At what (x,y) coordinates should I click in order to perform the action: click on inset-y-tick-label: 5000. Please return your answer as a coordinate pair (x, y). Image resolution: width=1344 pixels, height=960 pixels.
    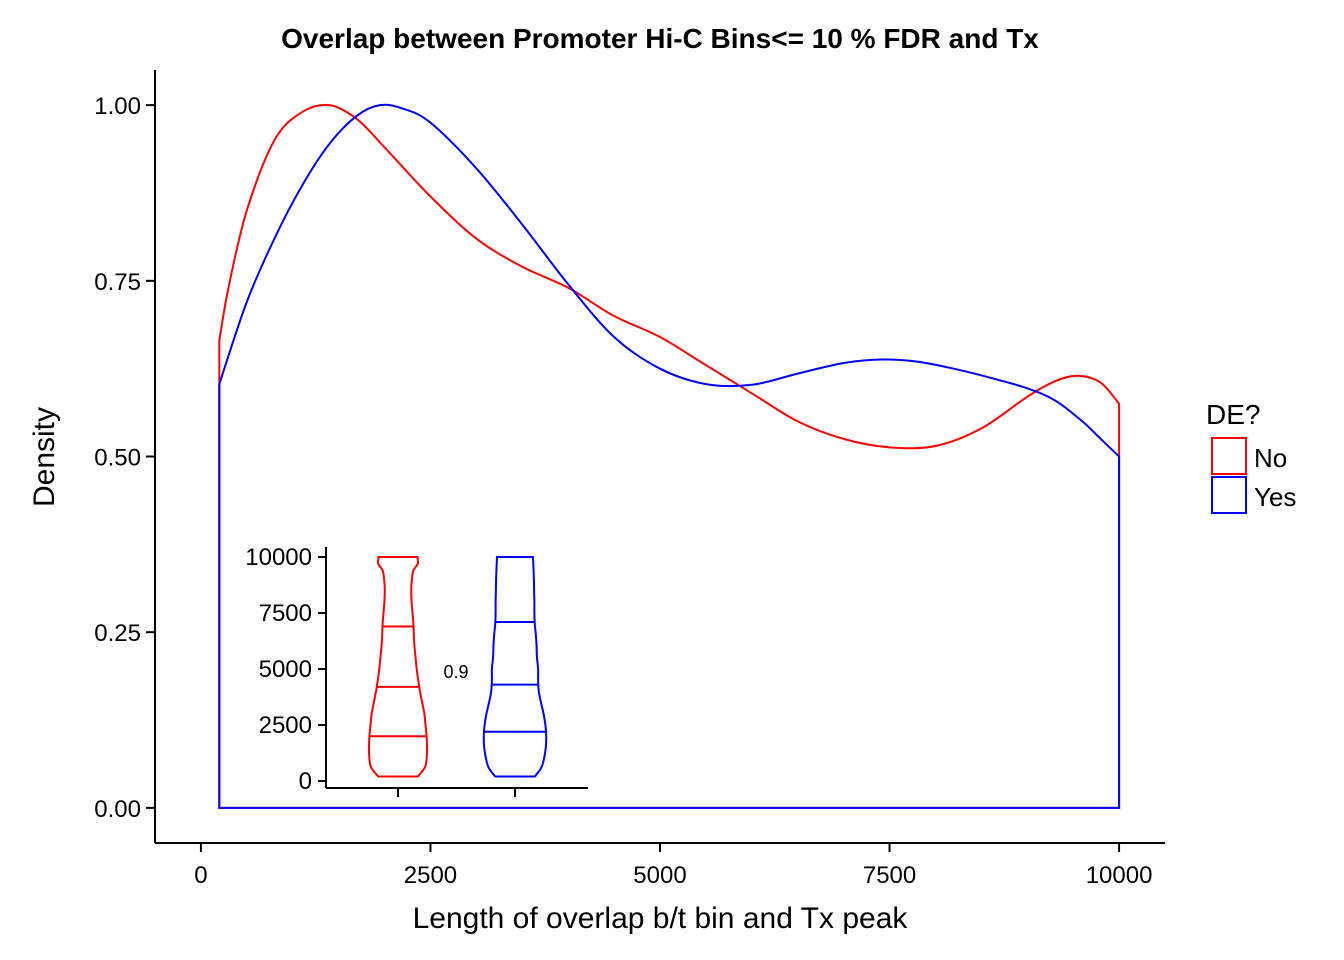
    Looking at the image, I should click on (285, 669).